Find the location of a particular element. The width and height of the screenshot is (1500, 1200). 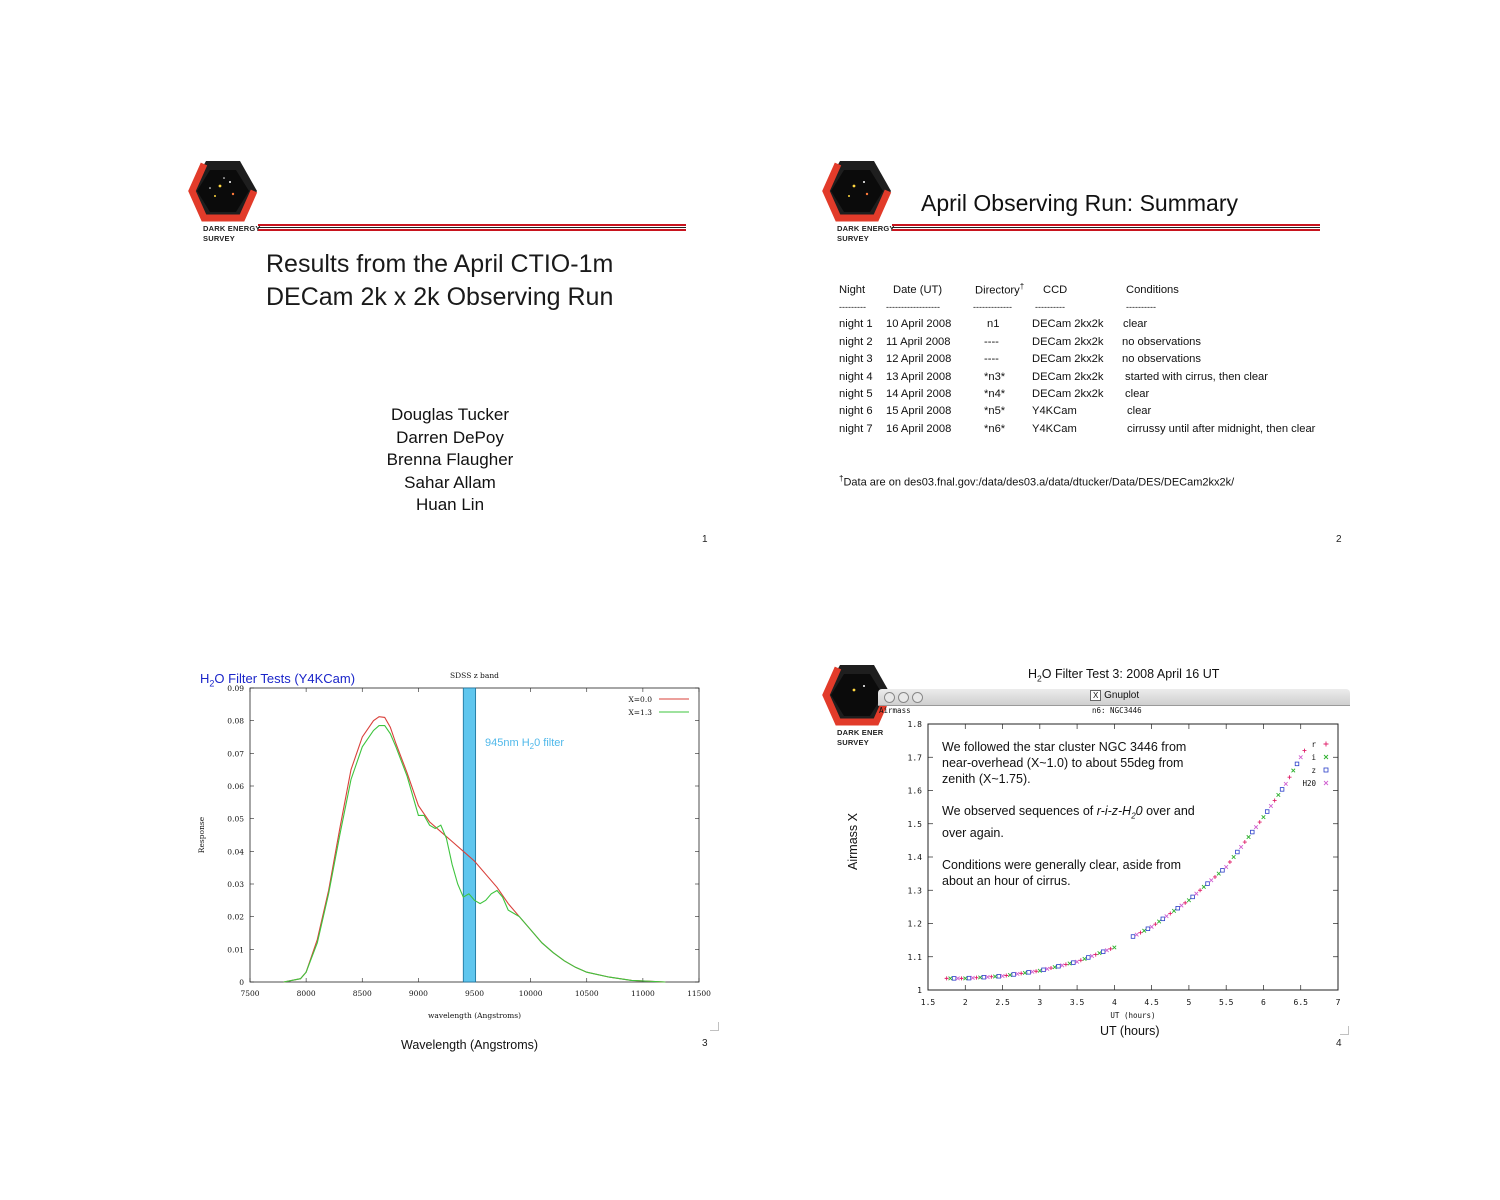

slide-title: H2O Filter Test 3: 2008 April 16 UT is located at coordinates (1124, 675).